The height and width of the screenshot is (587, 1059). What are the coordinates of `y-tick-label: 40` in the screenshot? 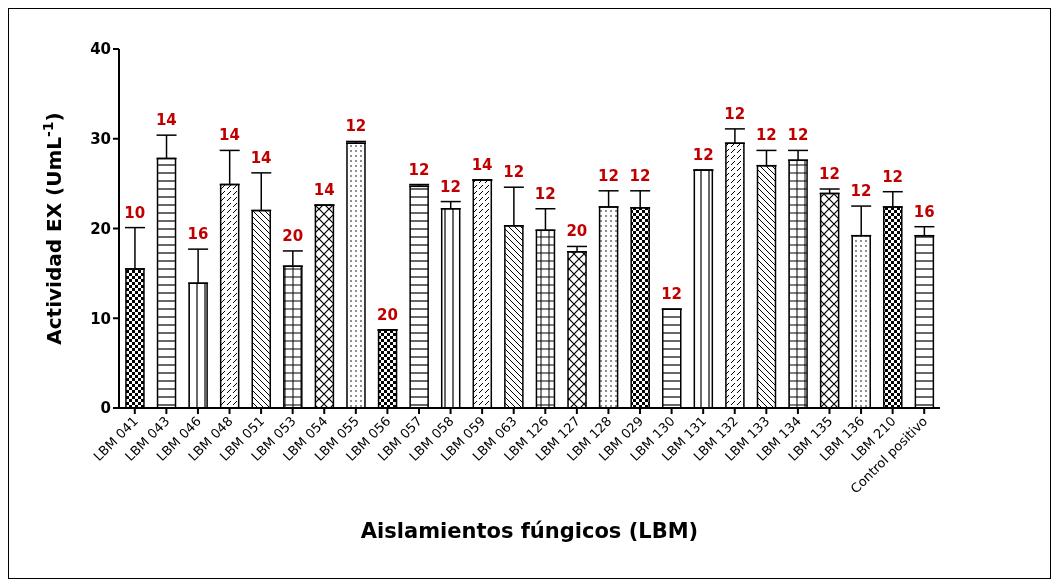 It's located at (100, 49).